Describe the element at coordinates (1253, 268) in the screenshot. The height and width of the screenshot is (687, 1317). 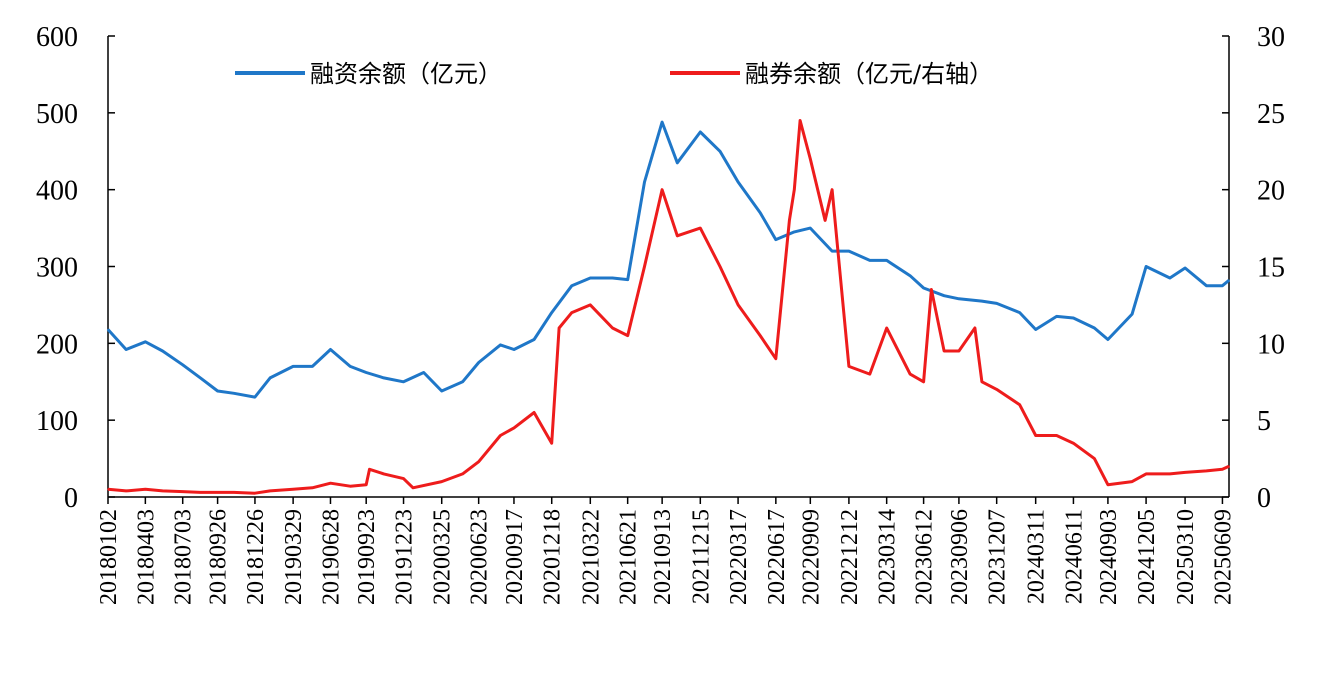
I see `y-right-ticks: 0 5 10 15 20 25 30` at that location.